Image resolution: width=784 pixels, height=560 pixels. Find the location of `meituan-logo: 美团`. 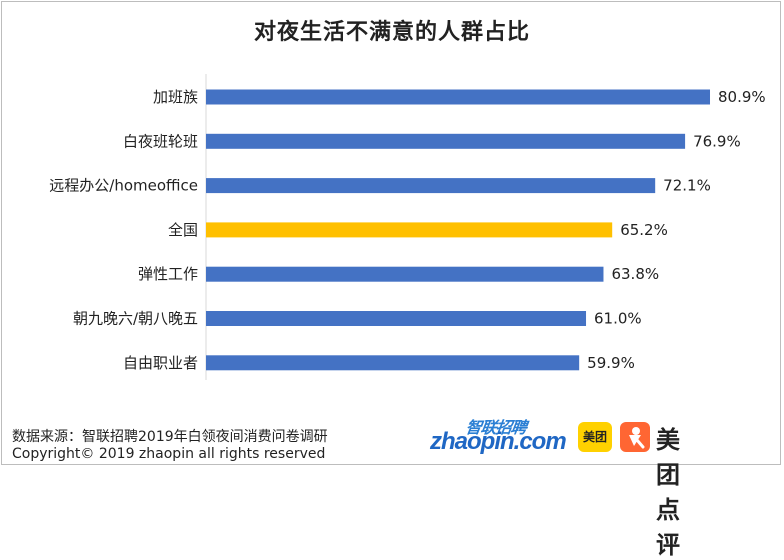

meituan-logo: 美团 is located at coordinates (595, 437).